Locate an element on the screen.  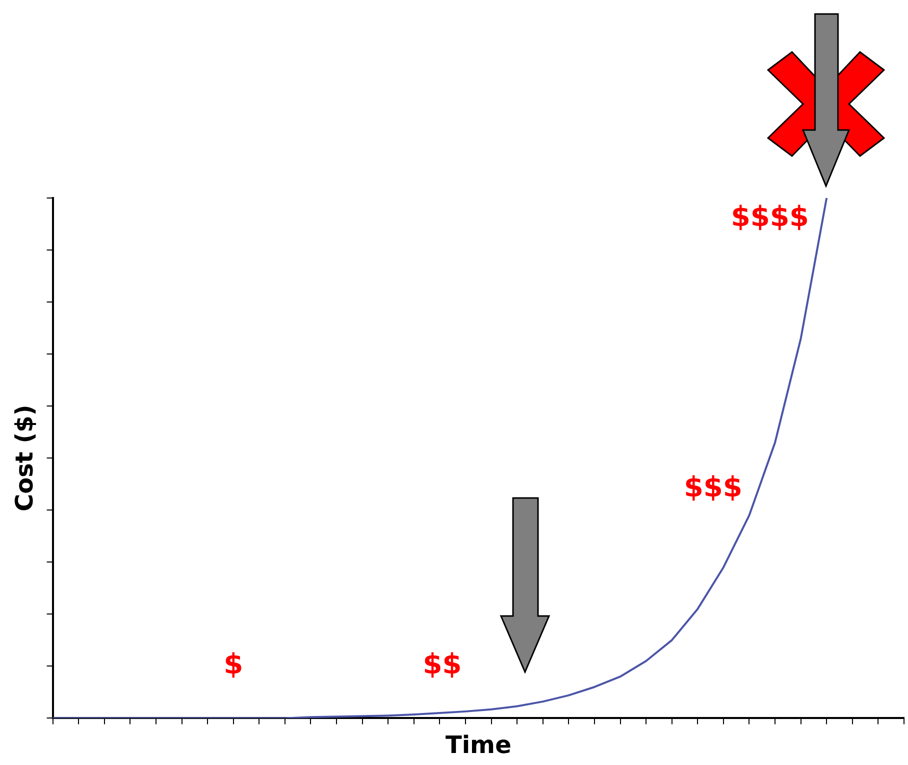
annotation: $ is located at coordinates (234, 663).